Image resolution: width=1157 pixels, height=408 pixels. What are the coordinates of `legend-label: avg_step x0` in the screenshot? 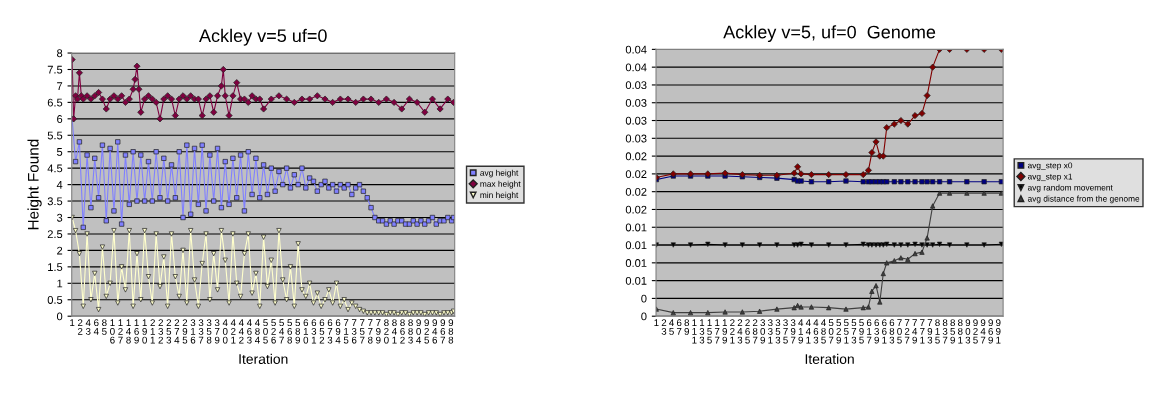 It's located at (1050, 166).